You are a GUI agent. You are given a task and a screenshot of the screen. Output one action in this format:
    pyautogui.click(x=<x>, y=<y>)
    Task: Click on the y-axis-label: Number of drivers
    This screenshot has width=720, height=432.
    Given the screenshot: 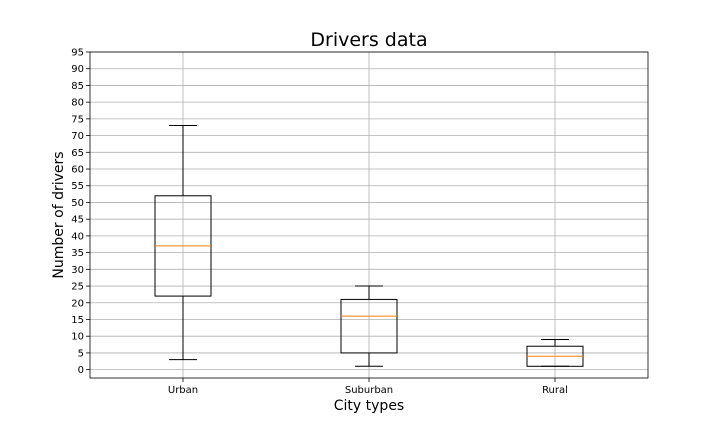 What is the action you would take?
    pyautogui.click(x=59, y=214)
    